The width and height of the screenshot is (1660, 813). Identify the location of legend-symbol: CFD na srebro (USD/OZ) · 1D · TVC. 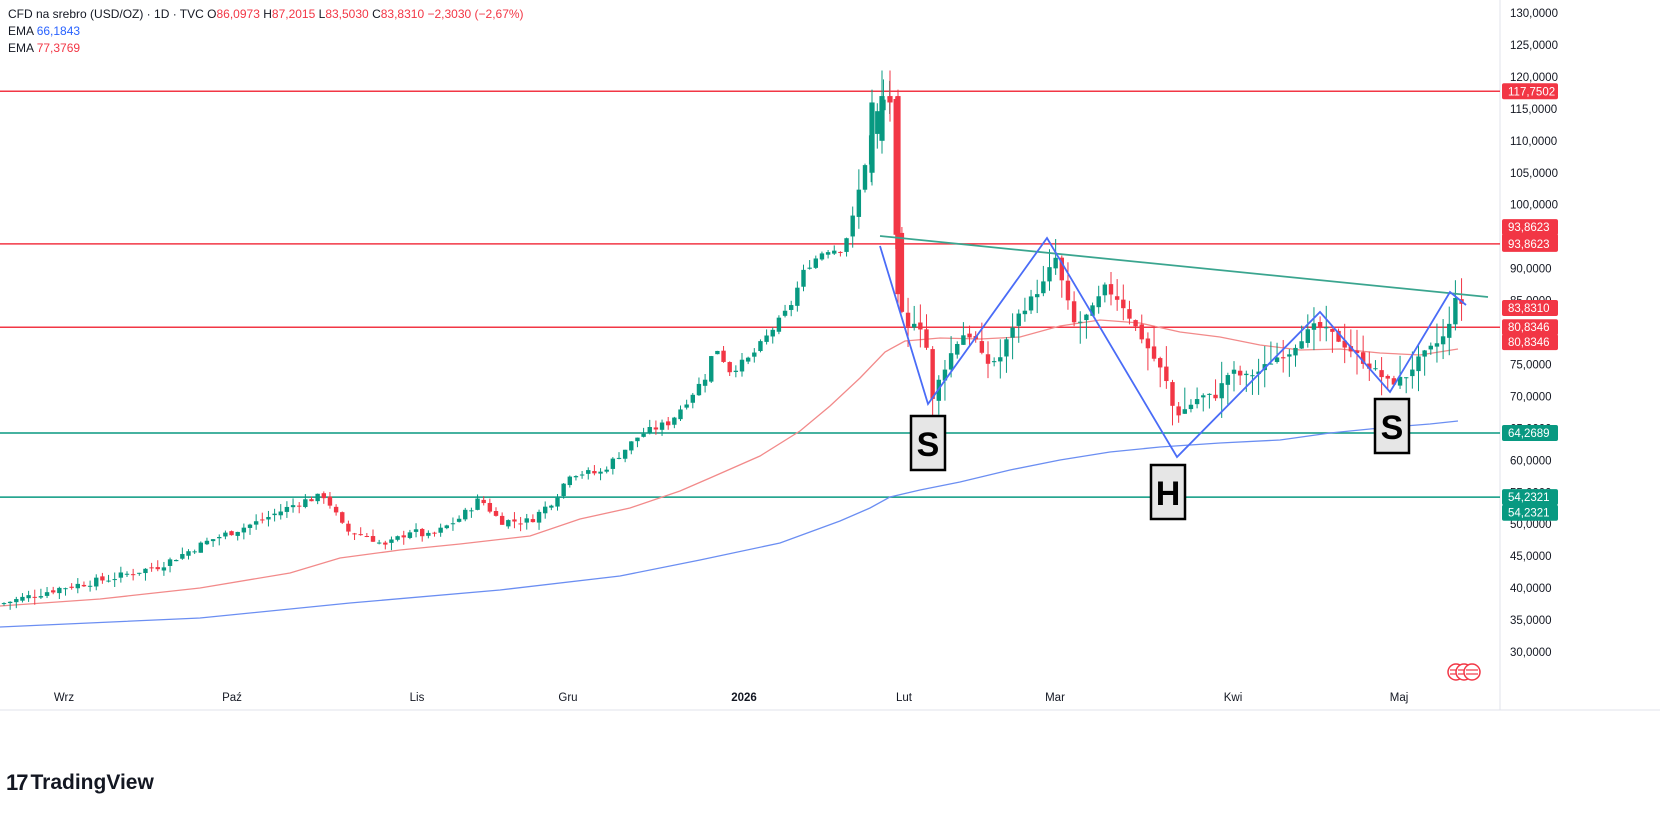
(106, 14).